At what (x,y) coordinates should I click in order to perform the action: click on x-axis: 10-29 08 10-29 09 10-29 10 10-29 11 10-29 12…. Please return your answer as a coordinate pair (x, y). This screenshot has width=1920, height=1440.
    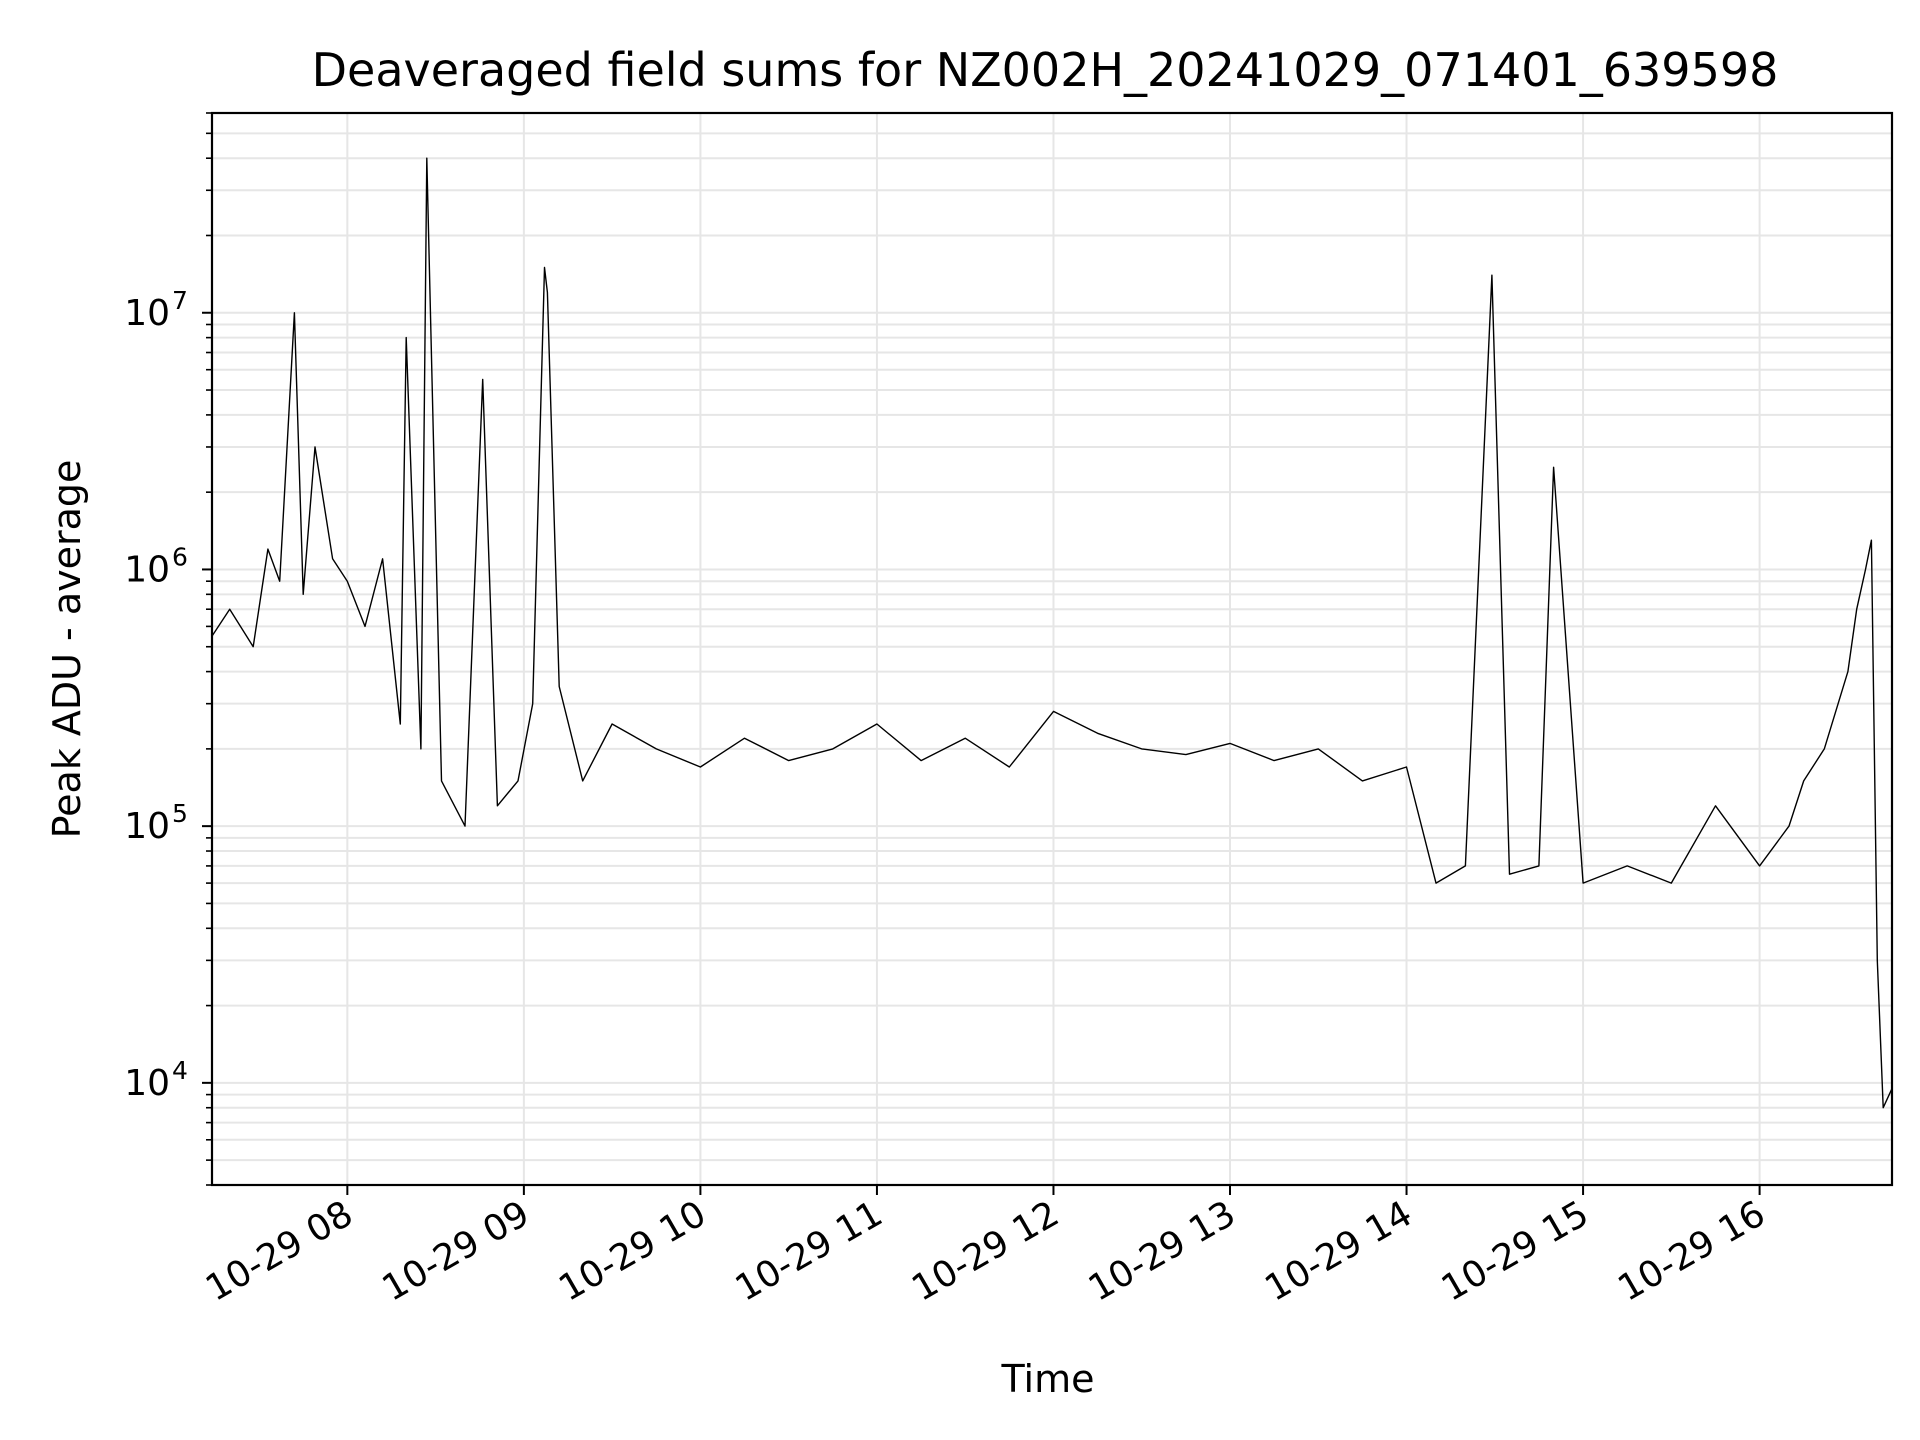
    Looking at the image, I should click on (985, 1247).